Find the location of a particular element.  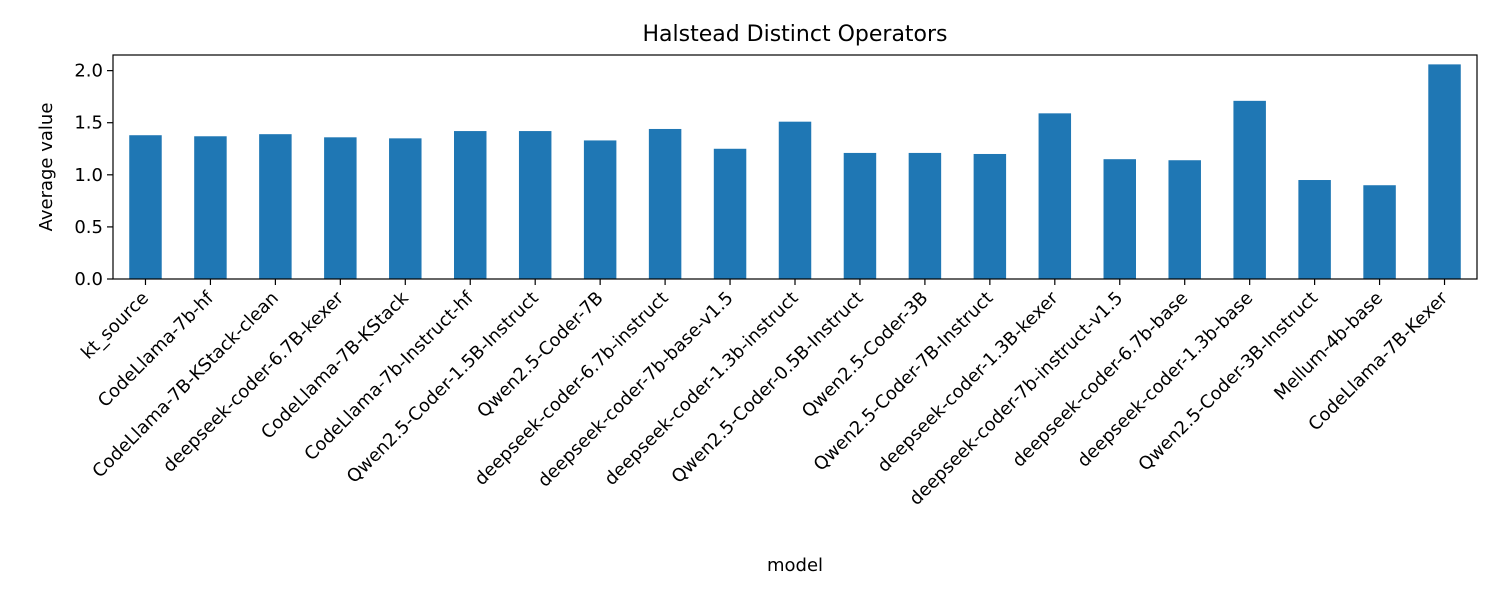

x-tick-label: CodeLlama-7b-hf is located at coordinates (156, 349).